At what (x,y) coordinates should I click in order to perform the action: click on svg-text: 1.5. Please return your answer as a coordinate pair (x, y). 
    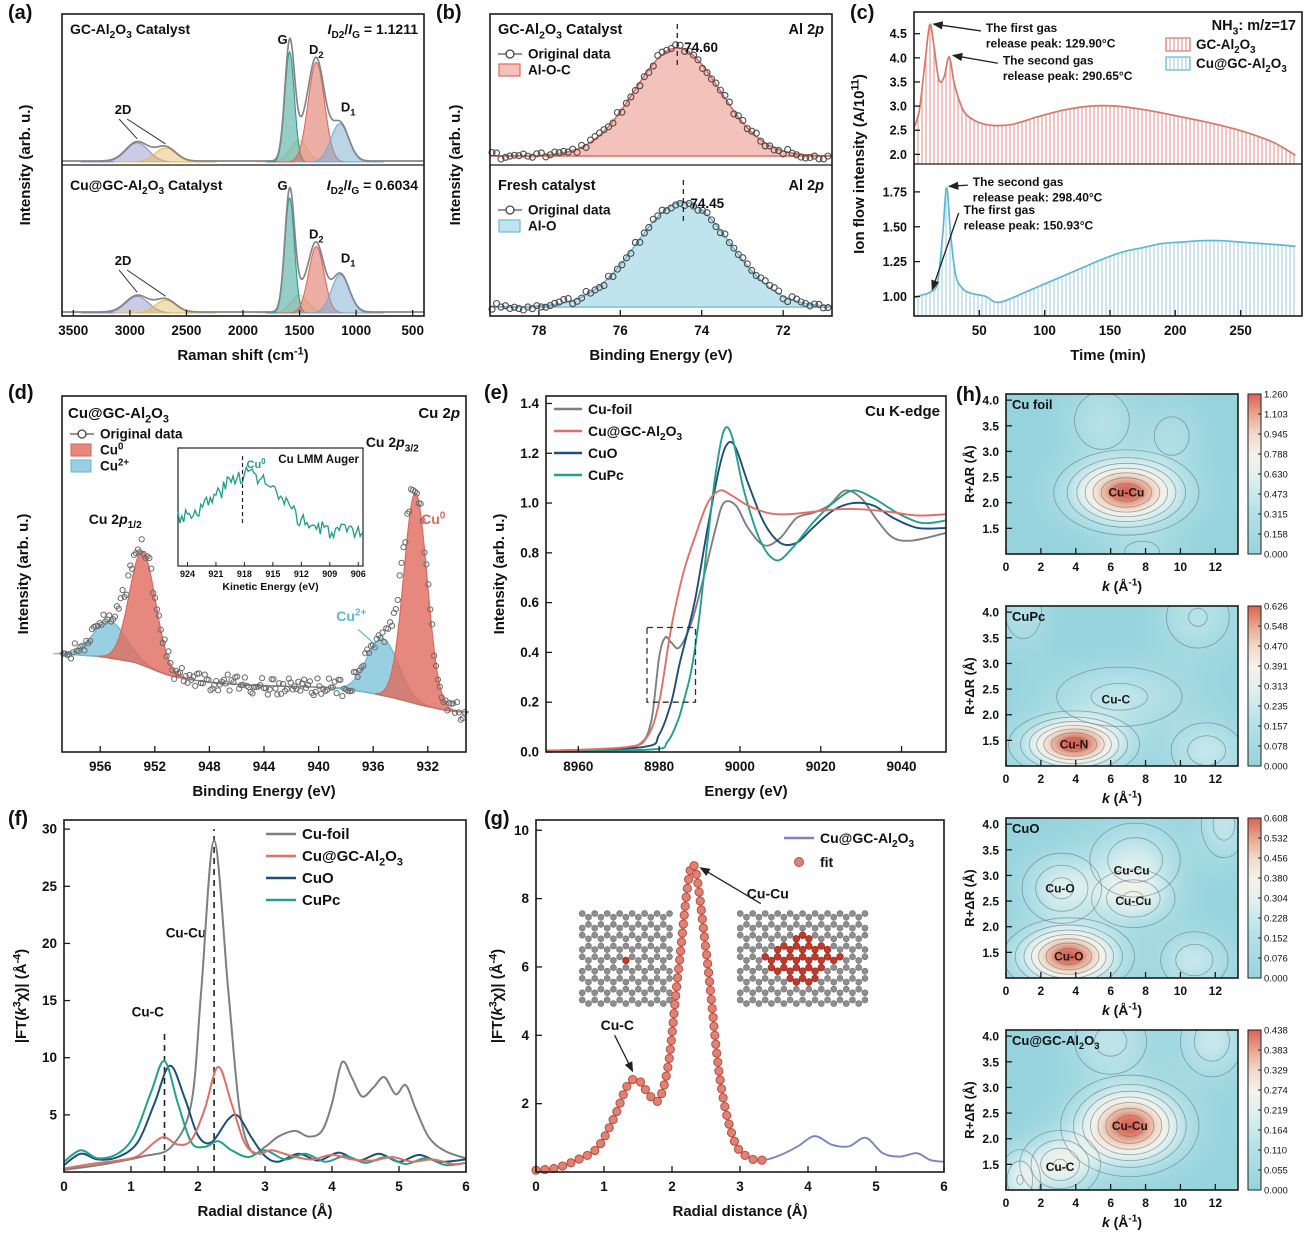
    Looking at the image, I should click on (990, 1165).